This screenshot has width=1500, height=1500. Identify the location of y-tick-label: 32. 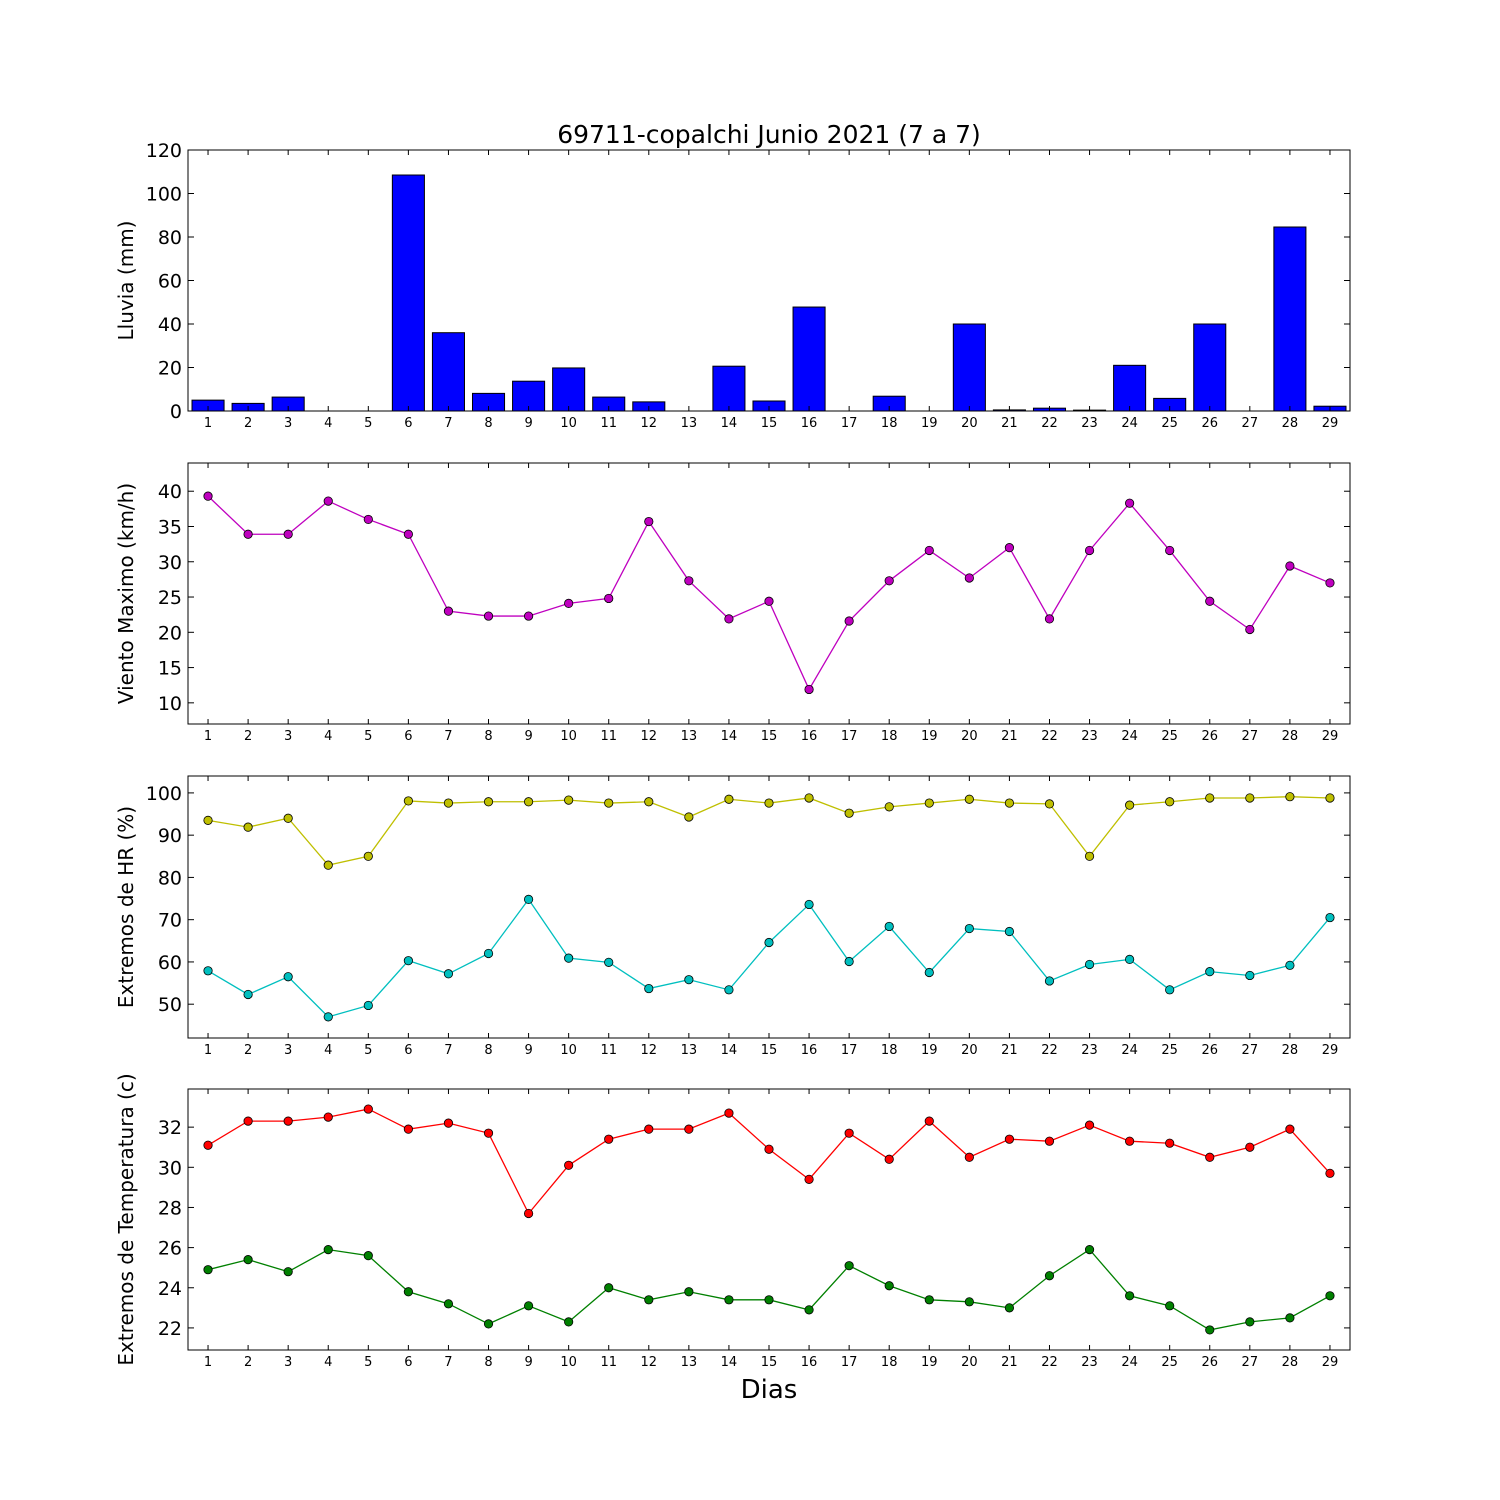
(170, 1128).